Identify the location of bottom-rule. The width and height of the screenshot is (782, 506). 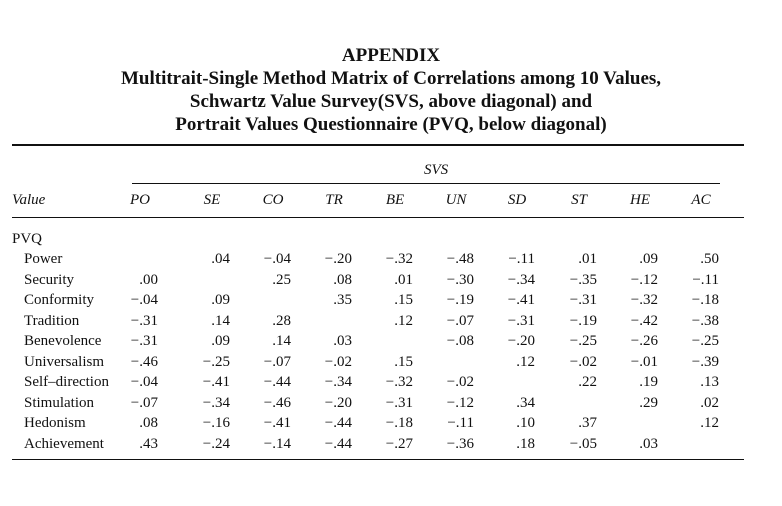
(378, 459).